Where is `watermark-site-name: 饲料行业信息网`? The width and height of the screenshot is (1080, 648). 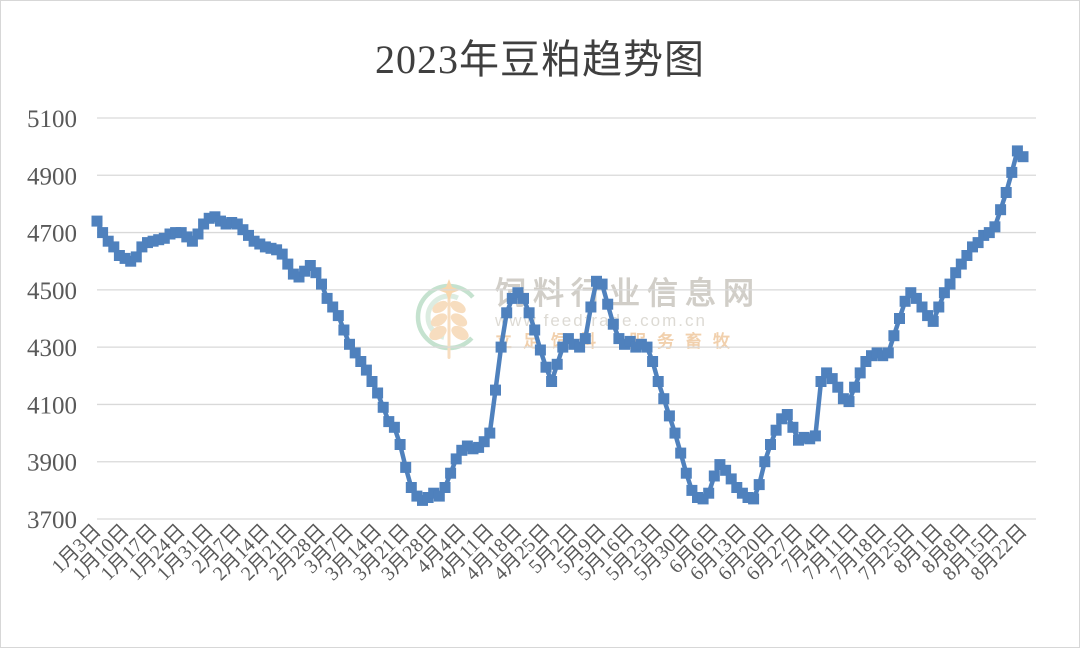
watermark-site-name: 饲料行业信息网 is located at coordinates (628, 293).